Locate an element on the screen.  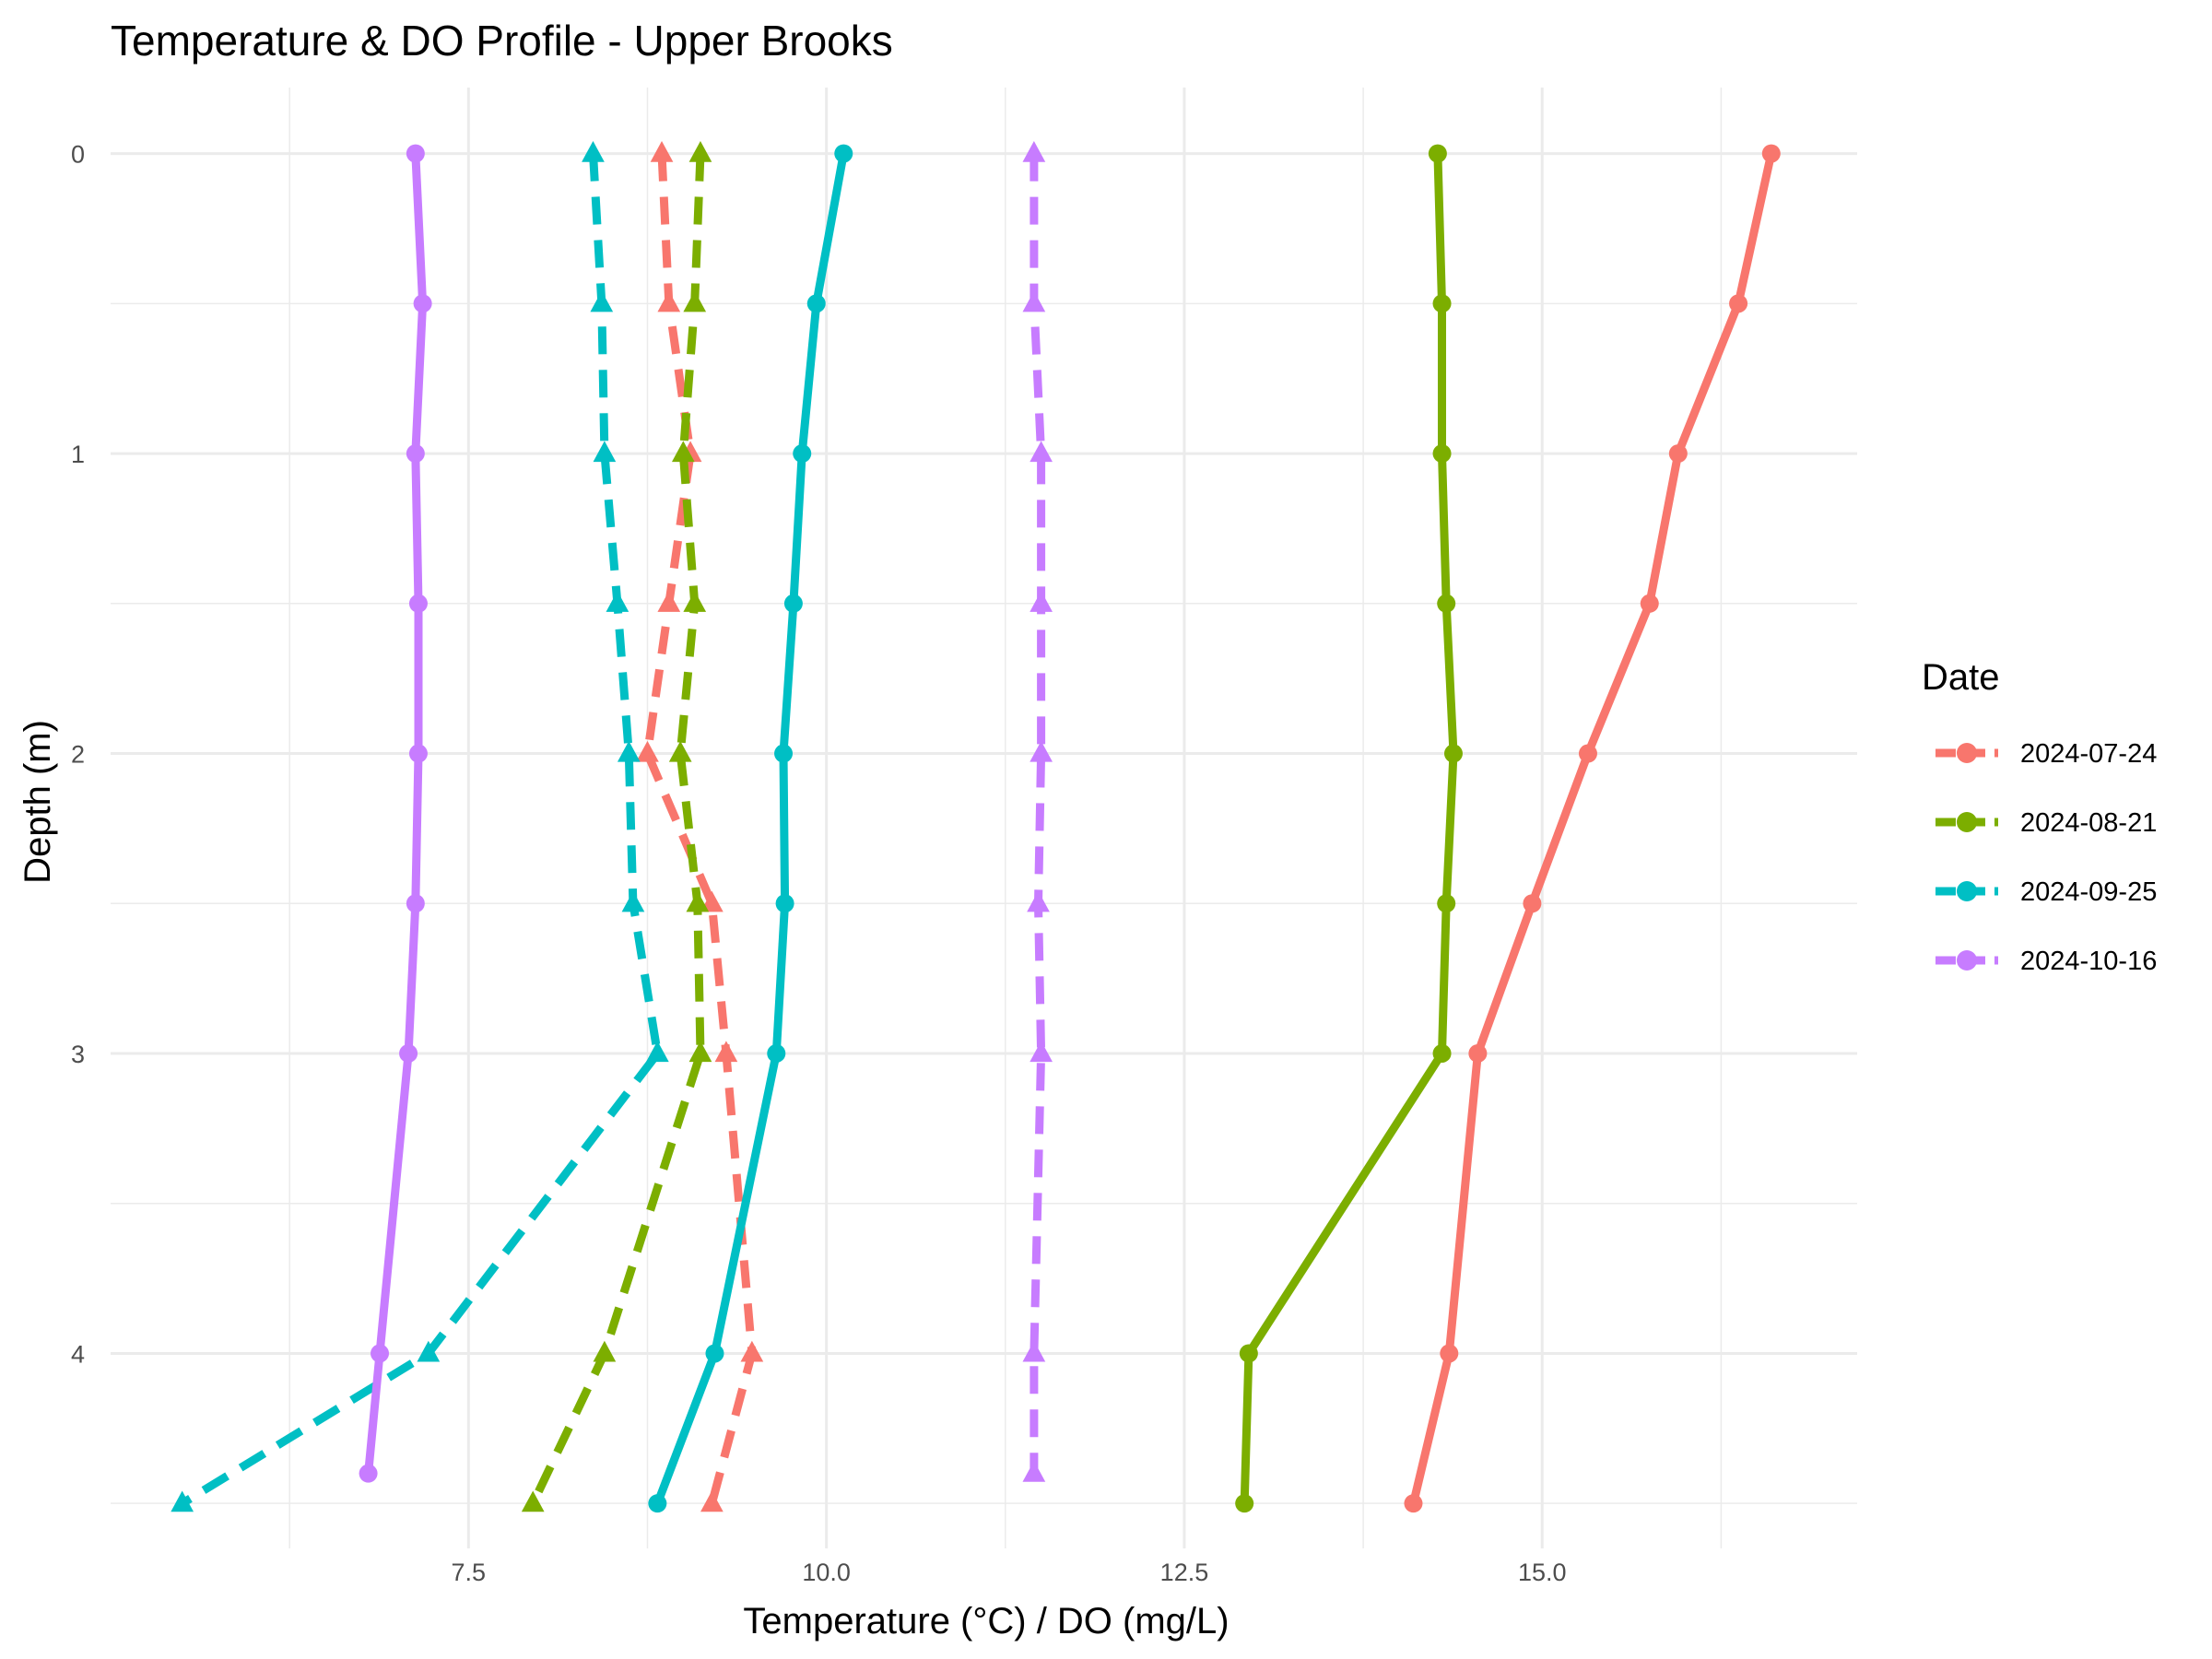
legend-title: Date is located at coordinates (1961, 677).